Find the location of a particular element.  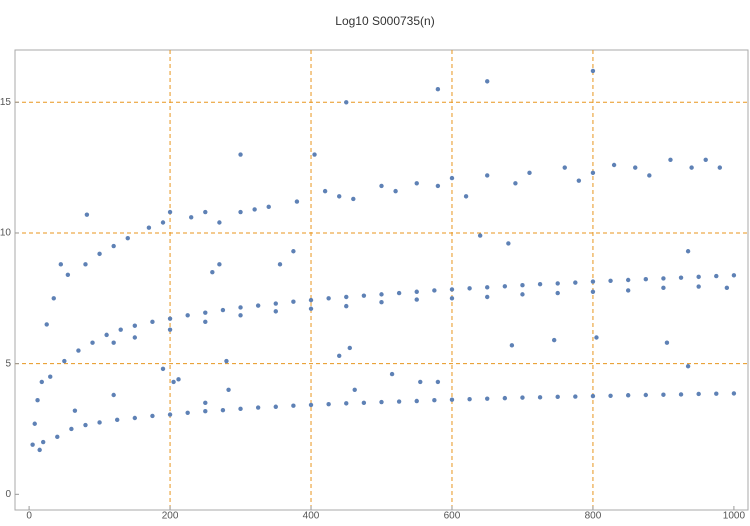

y-tick-label: 15 is located at coordinates (5, 102).